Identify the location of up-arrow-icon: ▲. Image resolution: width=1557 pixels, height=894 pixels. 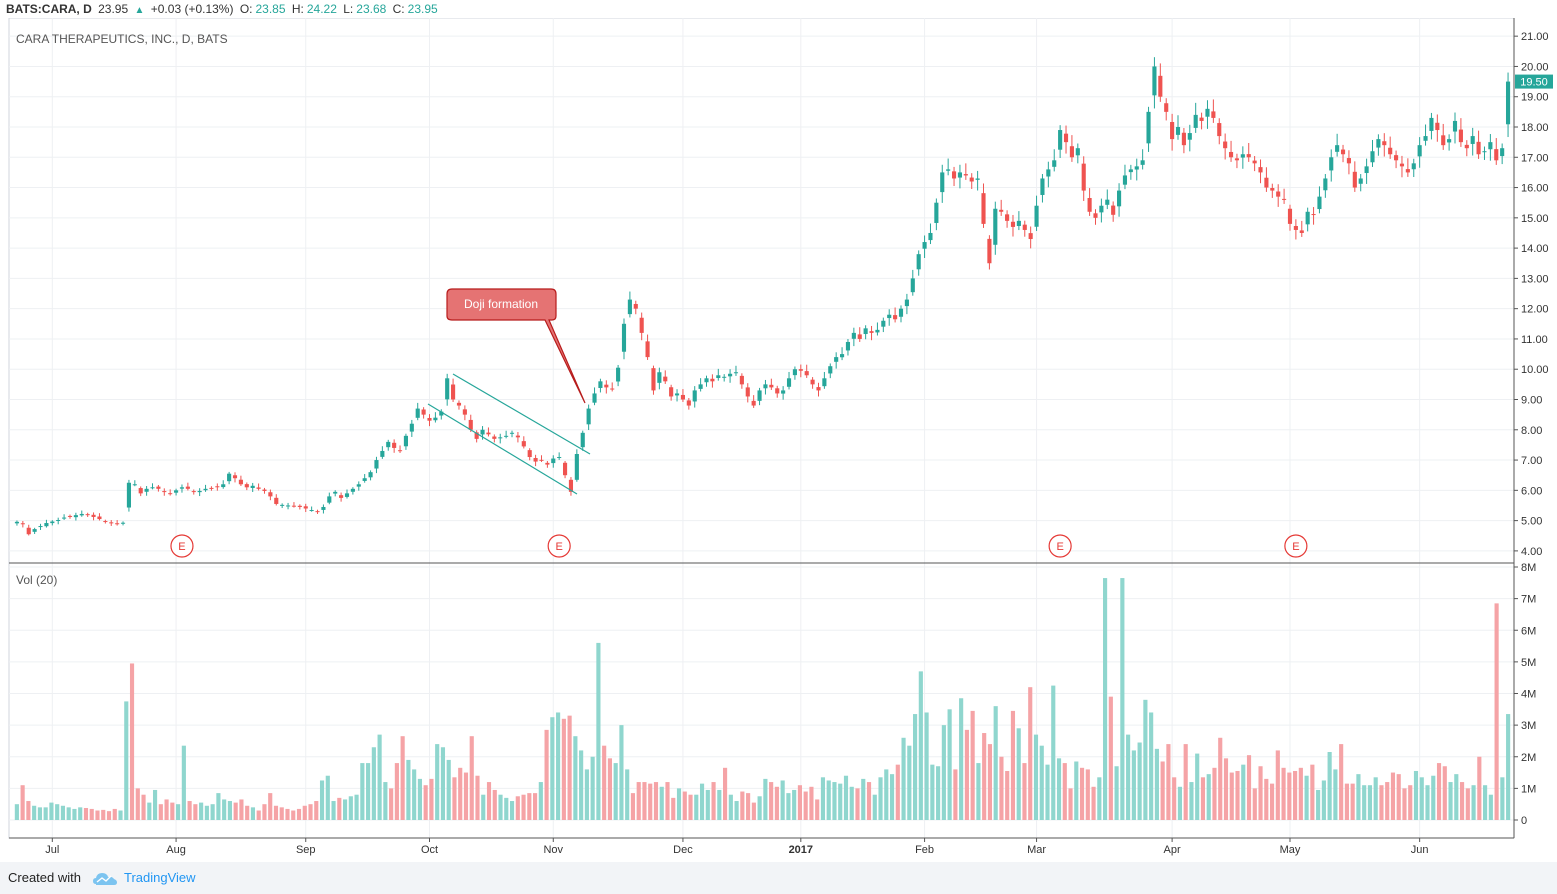
(139, 10).